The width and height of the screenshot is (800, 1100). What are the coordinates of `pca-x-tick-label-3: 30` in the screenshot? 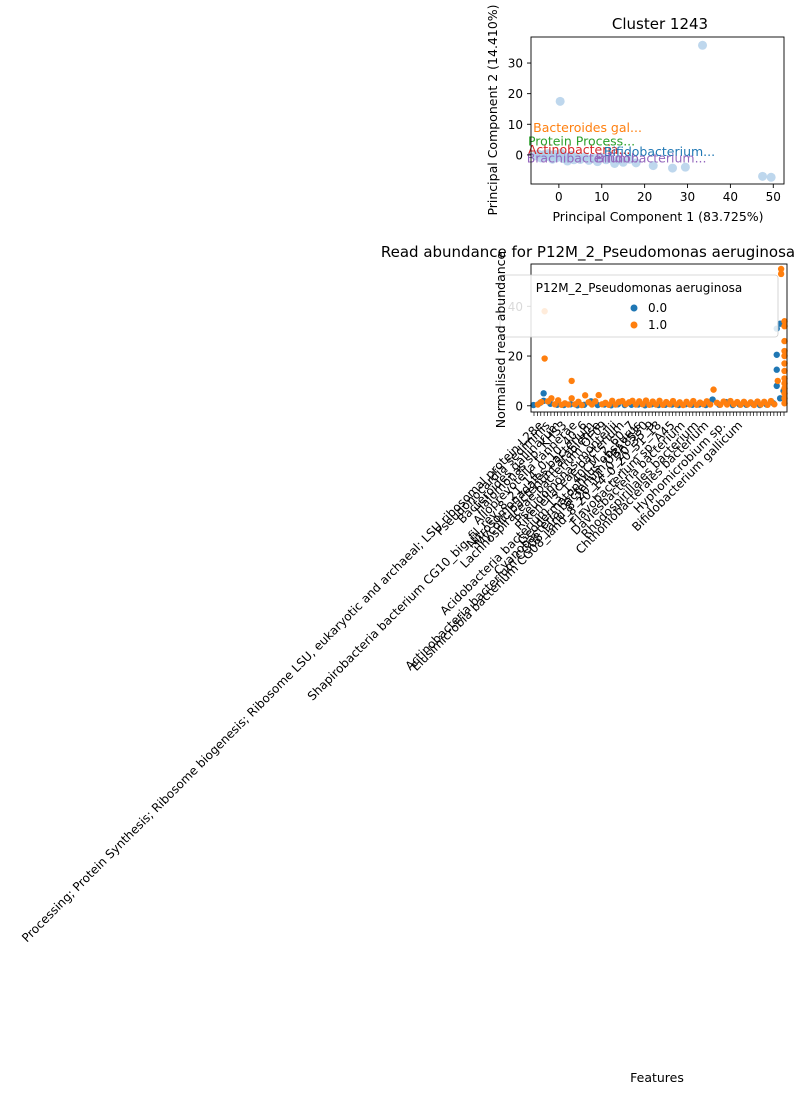 It's located at (687, 197).